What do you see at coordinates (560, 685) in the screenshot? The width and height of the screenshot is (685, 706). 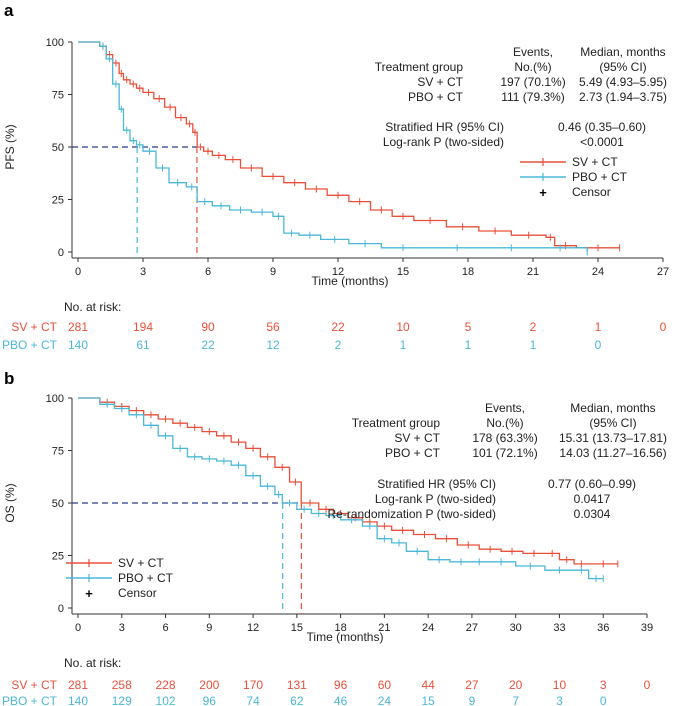 I see `risk-sv-value: 10` at bounding box center [560, 685].